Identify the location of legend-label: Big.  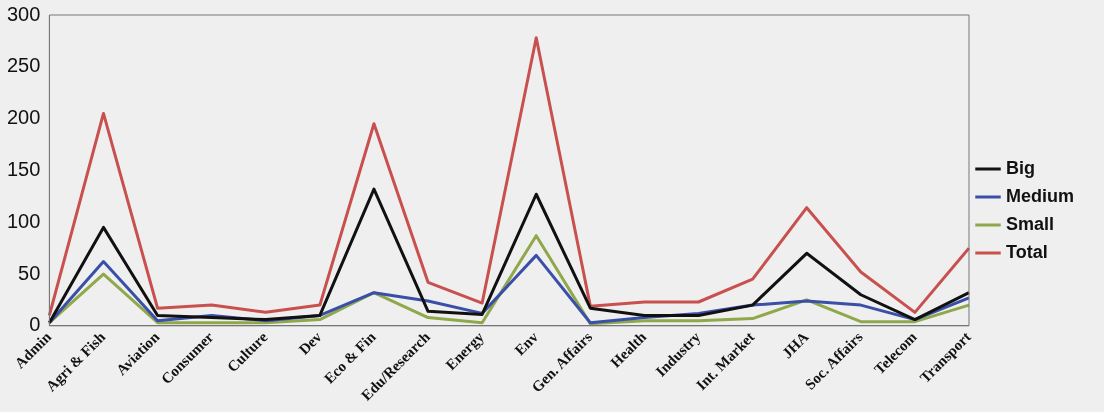
(1020, 167).